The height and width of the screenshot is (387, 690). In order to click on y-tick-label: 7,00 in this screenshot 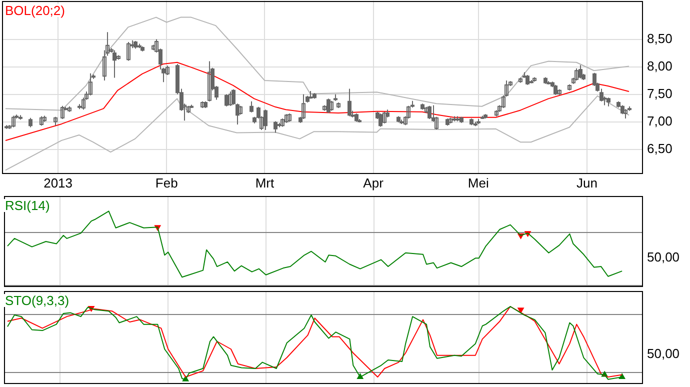, I will do `click(659, 120)`.